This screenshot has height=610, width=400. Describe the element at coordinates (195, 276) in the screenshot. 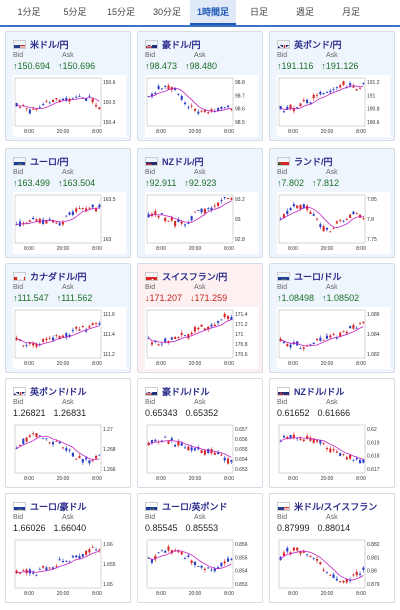

I see `pair-name: スイスフラン/円` at that location.